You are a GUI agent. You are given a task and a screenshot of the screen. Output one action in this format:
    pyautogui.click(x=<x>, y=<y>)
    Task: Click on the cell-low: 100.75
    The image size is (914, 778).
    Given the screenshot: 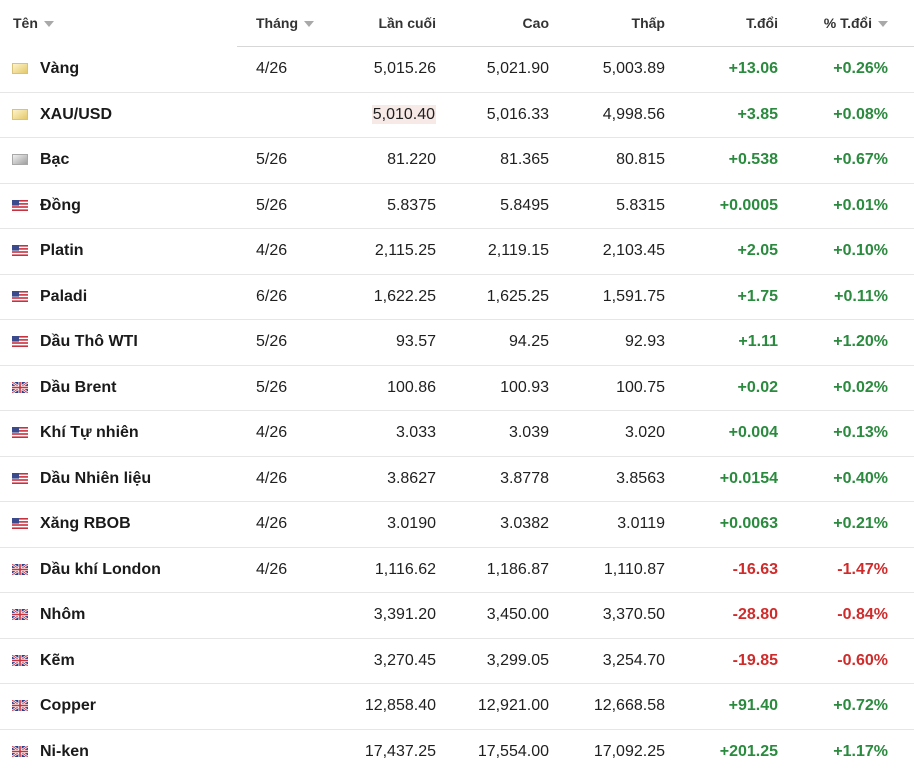 What is the action you would take?
    pyautogui.click(x=618, y=387)
    